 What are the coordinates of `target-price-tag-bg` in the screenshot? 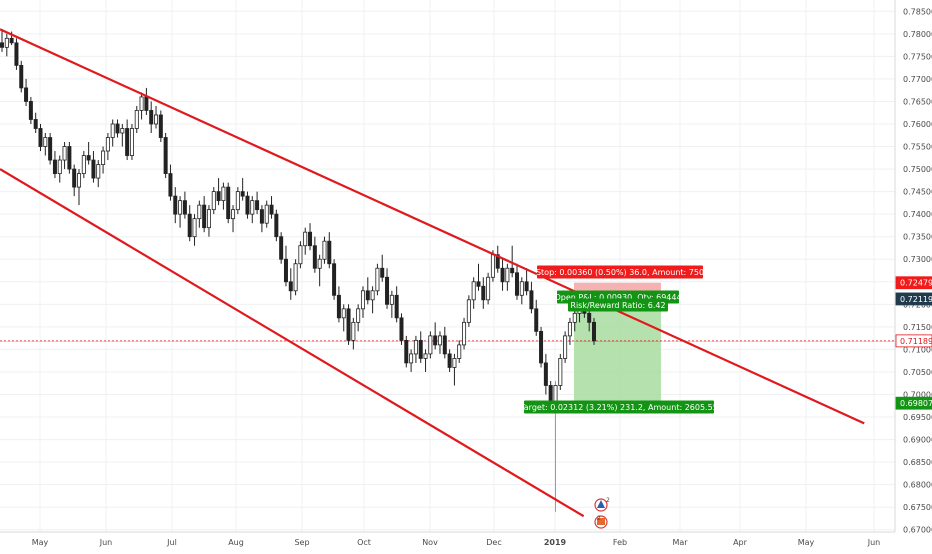 It's located at (913, 403).